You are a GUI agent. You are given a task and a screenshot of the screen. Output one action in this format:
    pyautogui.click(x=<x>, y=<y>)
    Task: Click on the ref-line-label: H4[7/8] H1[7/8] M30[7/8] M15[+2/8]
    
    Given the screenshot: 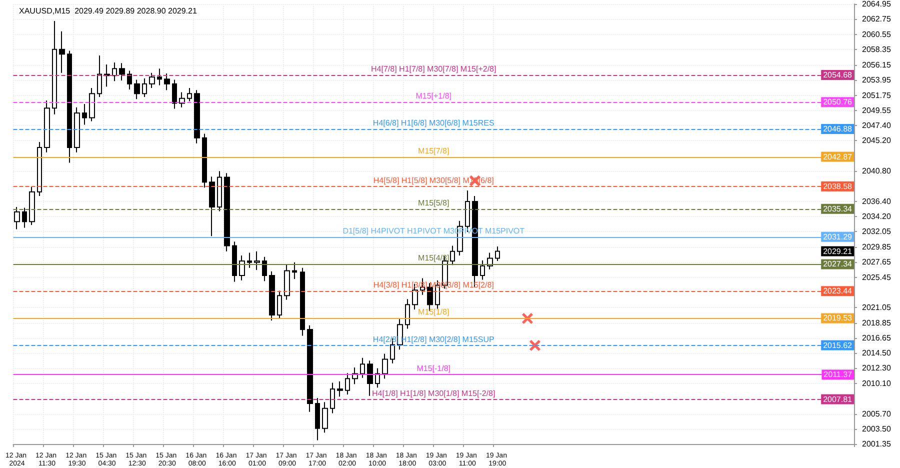 What is the action you would take?
    pyautogui.click(x=433, y=69)
    